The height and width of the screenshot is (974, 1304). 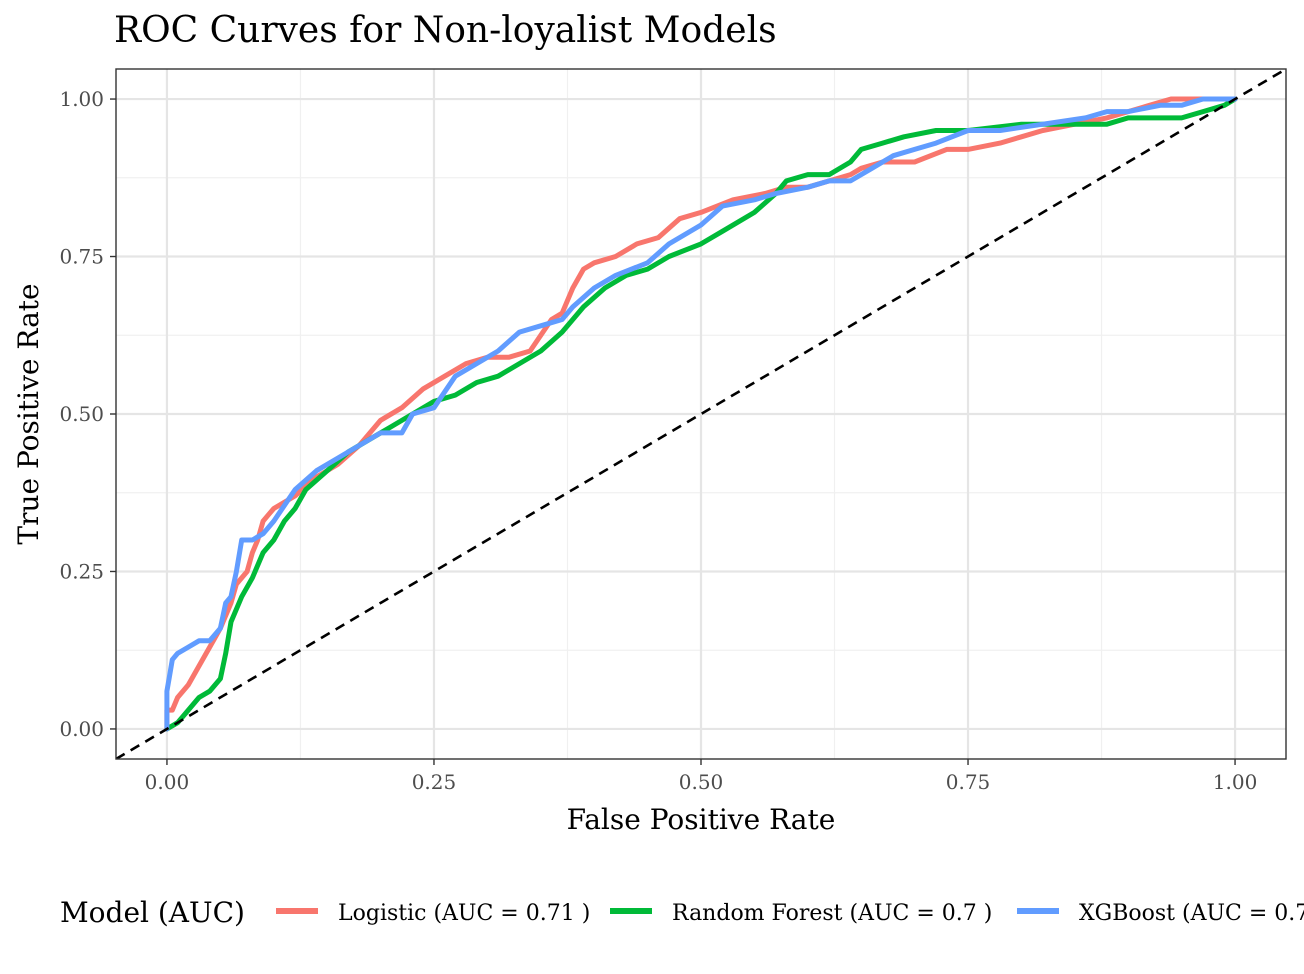 What do you see at coordinates (152, 912) in the screenshot?
I see `legend-title: Model (AUC)` at bounding box center [152, 912].